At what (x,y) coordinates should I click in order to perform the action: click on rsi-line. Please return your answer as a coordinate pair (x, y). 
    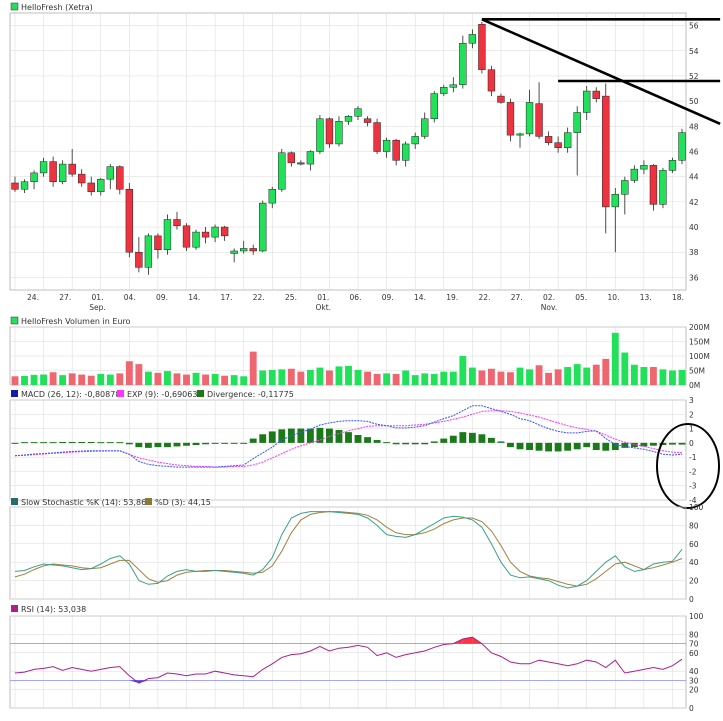
    Looking at the image, I should click on (348, 660).